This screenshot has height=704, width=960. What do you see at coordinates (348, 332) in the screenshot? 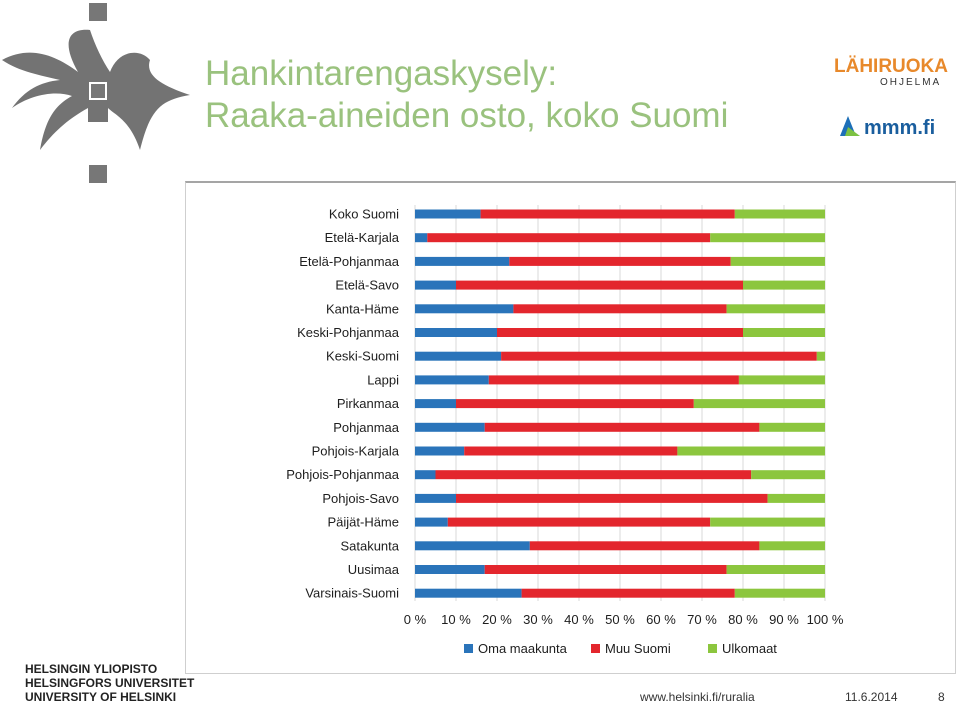
I see `category-label: Keski-Pohjanmaa` at bounding box center [348, 332].